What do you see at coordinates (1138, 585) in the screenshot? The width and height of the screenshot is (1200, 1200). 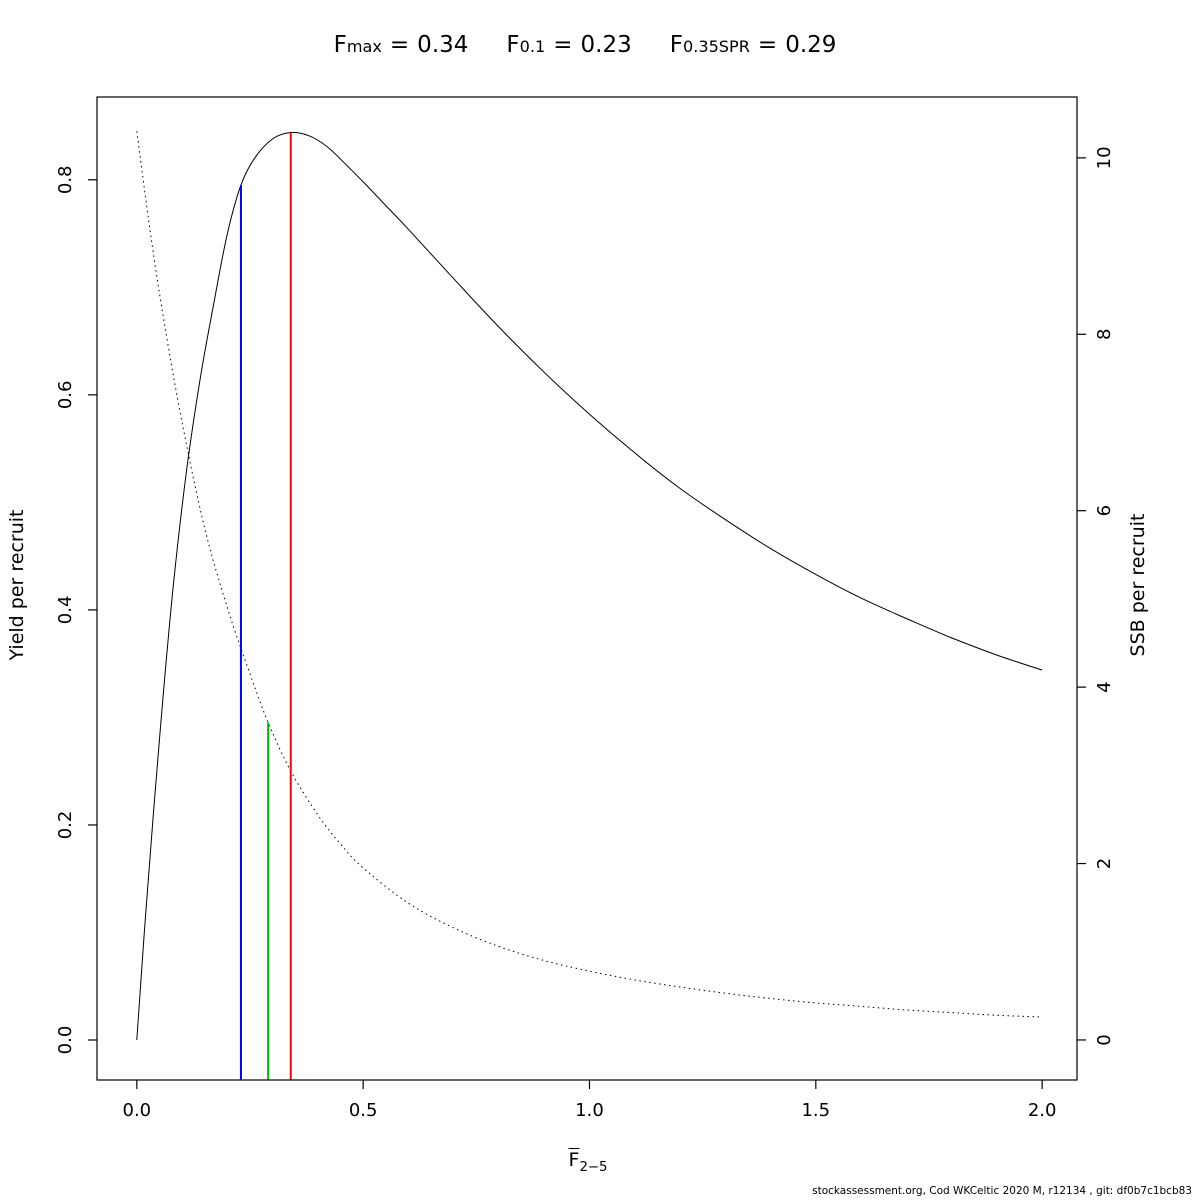 I see `y-axis-title-right: SSB per recruit` at bounding box center [1138, 585].